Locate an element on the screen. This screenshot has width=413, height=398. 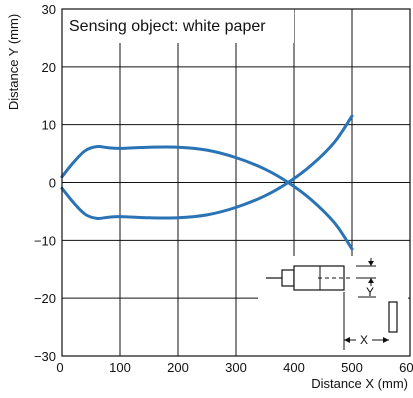
title-box is located at coordinates (178, 26).